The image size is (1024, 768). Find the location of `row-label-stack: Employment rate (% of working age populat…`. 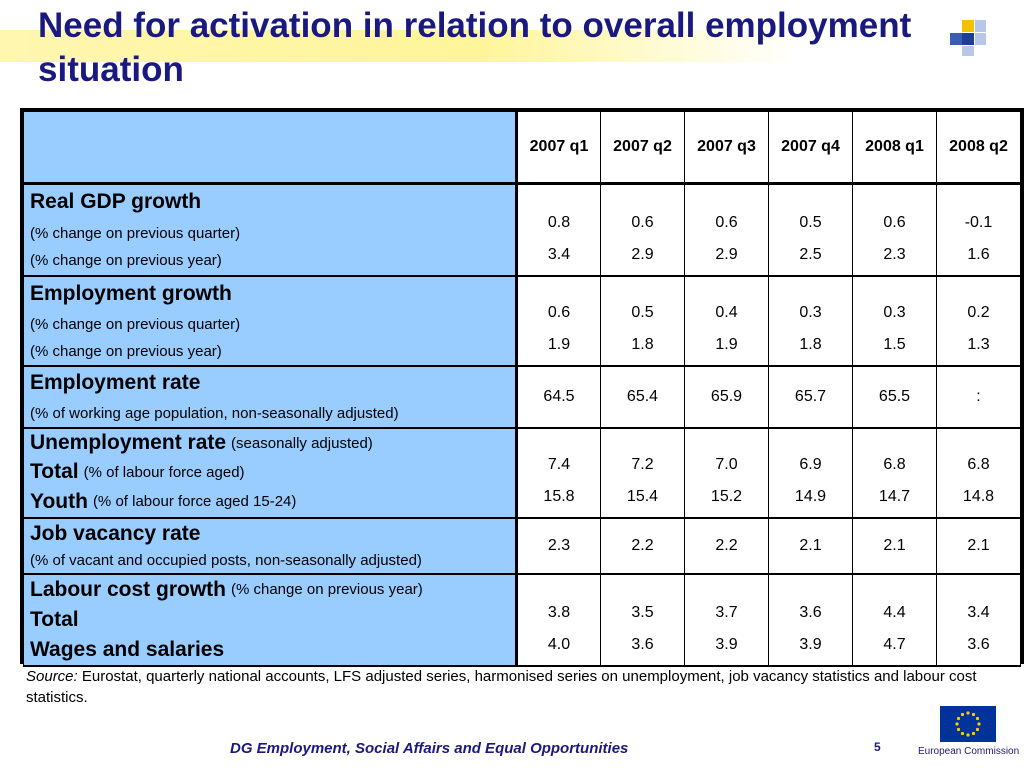

row-label-stack: Employment rate (% of working age populat… is located at coordinates (269, 397).